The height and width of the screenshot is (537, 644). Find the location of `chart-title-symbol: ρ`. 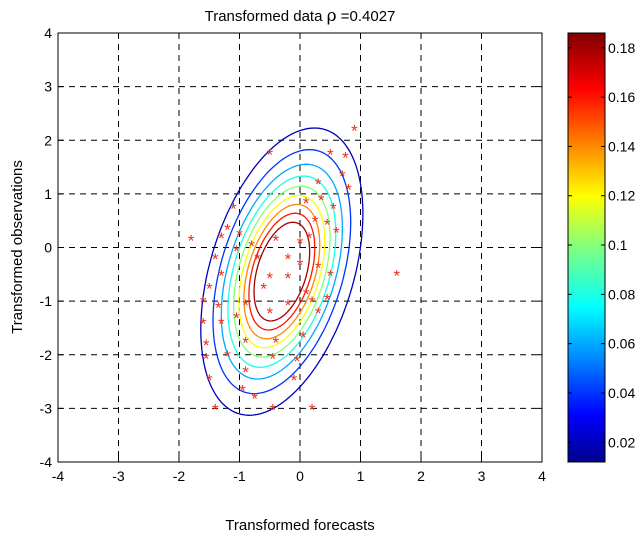

chart-title-symbol: ρ is located at coordinates (332, 16).